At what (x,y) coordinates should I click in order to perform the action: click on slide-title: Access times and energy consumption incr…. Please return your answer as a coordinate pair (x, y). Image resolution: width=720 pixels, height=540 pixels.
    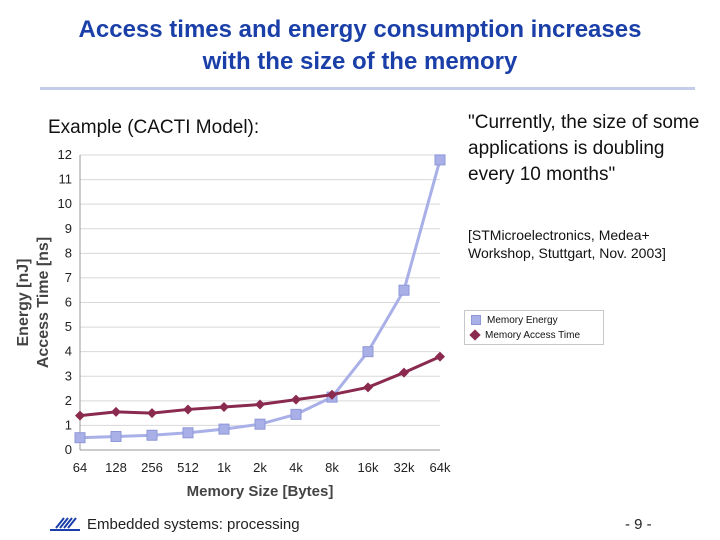
    Looking at the image, I should click on (360, 46).